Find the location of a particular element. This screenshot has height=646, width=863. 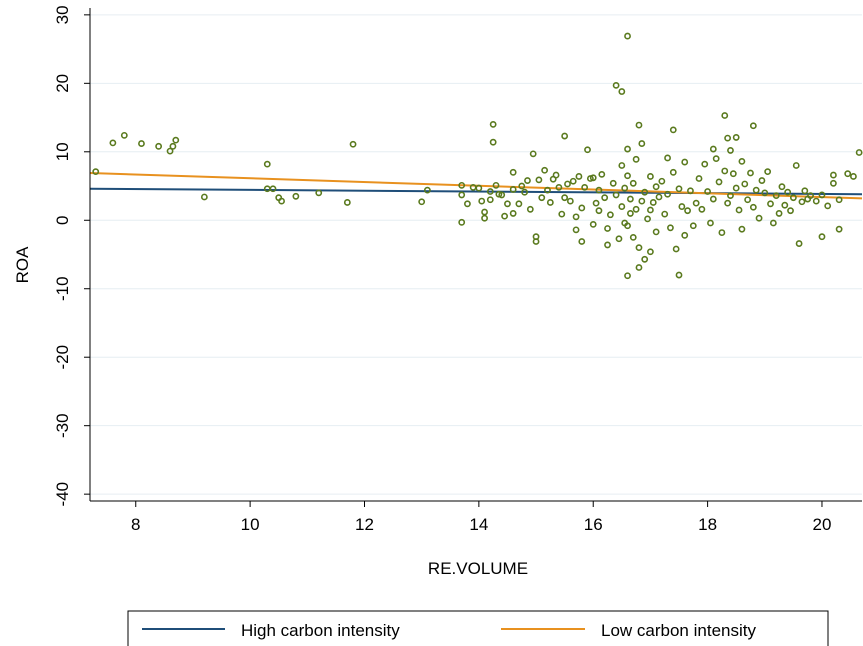

y-tick-label: -40 is located at coordinates (62, 494).